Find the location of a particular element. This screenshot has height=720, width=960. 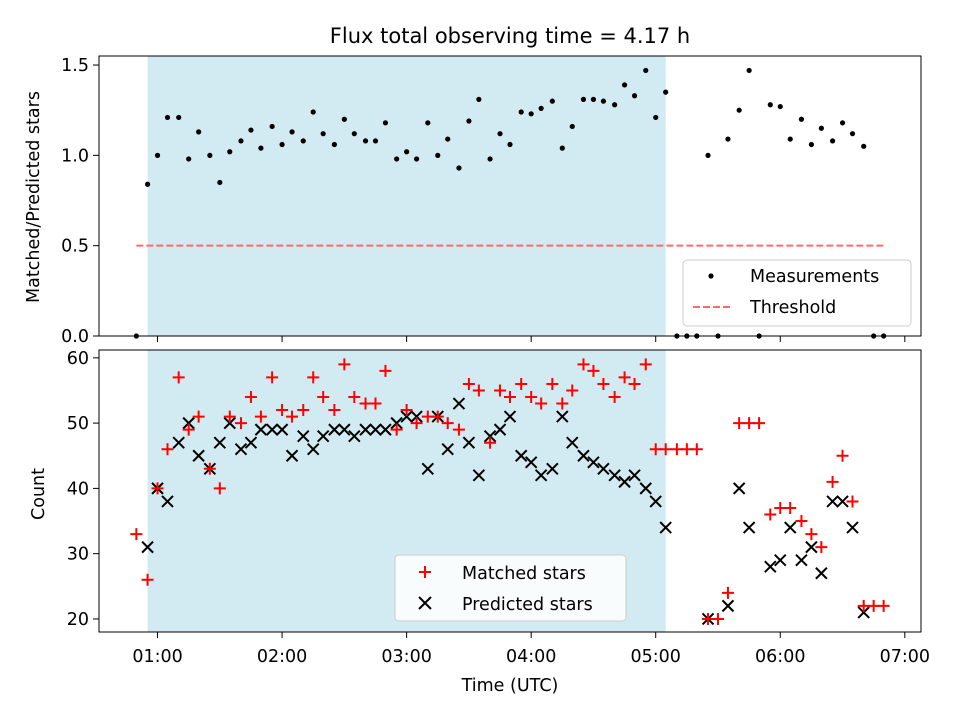

bottom-x-ticks: 01:00 02:00 03:00 04:00 05:00 06:00 07:00 is located at coordinates (531, 649).